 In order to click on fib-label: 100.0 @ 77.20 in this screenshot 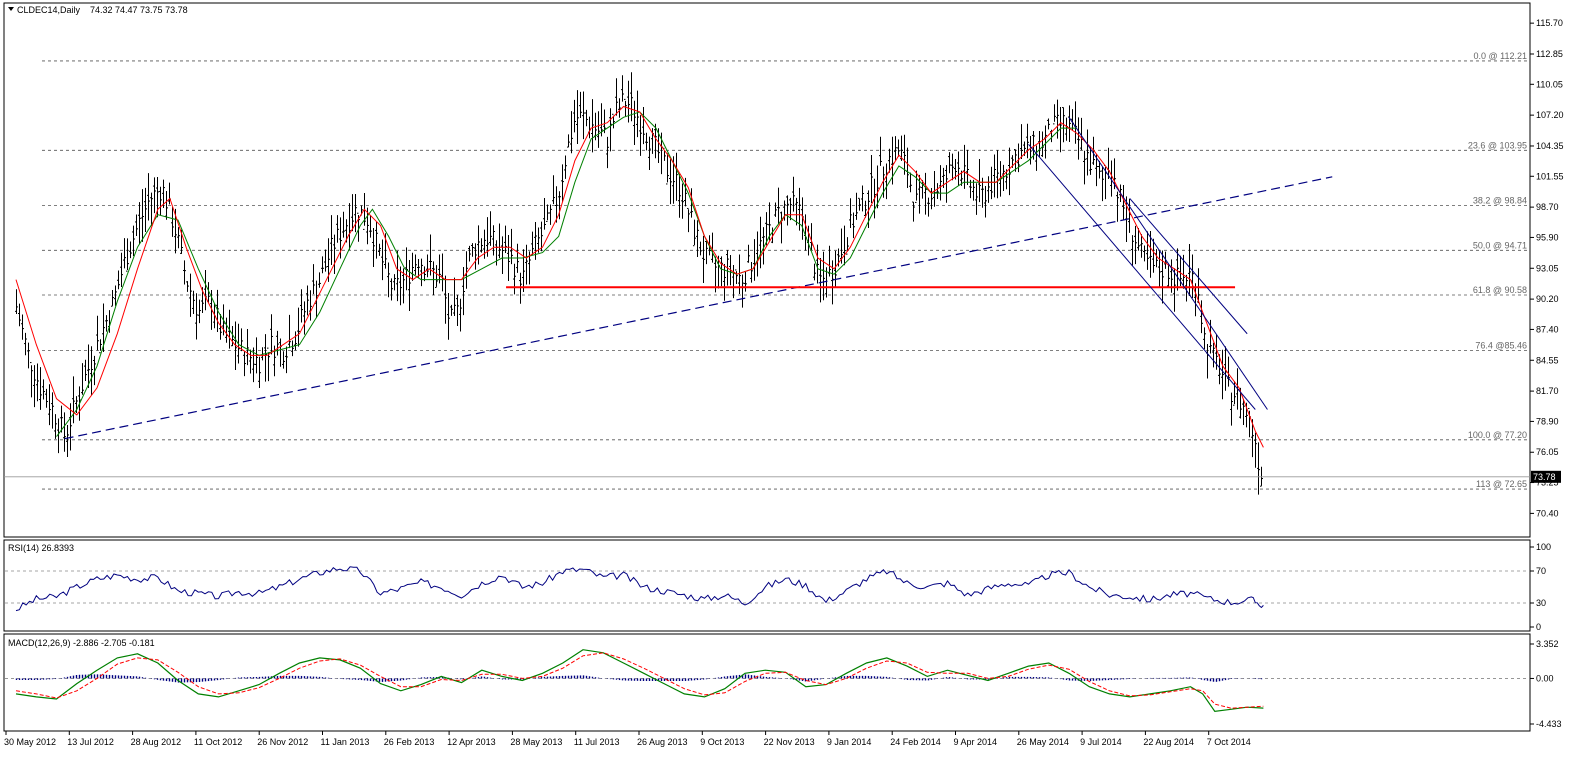, I will do `click(1497, 435)`.